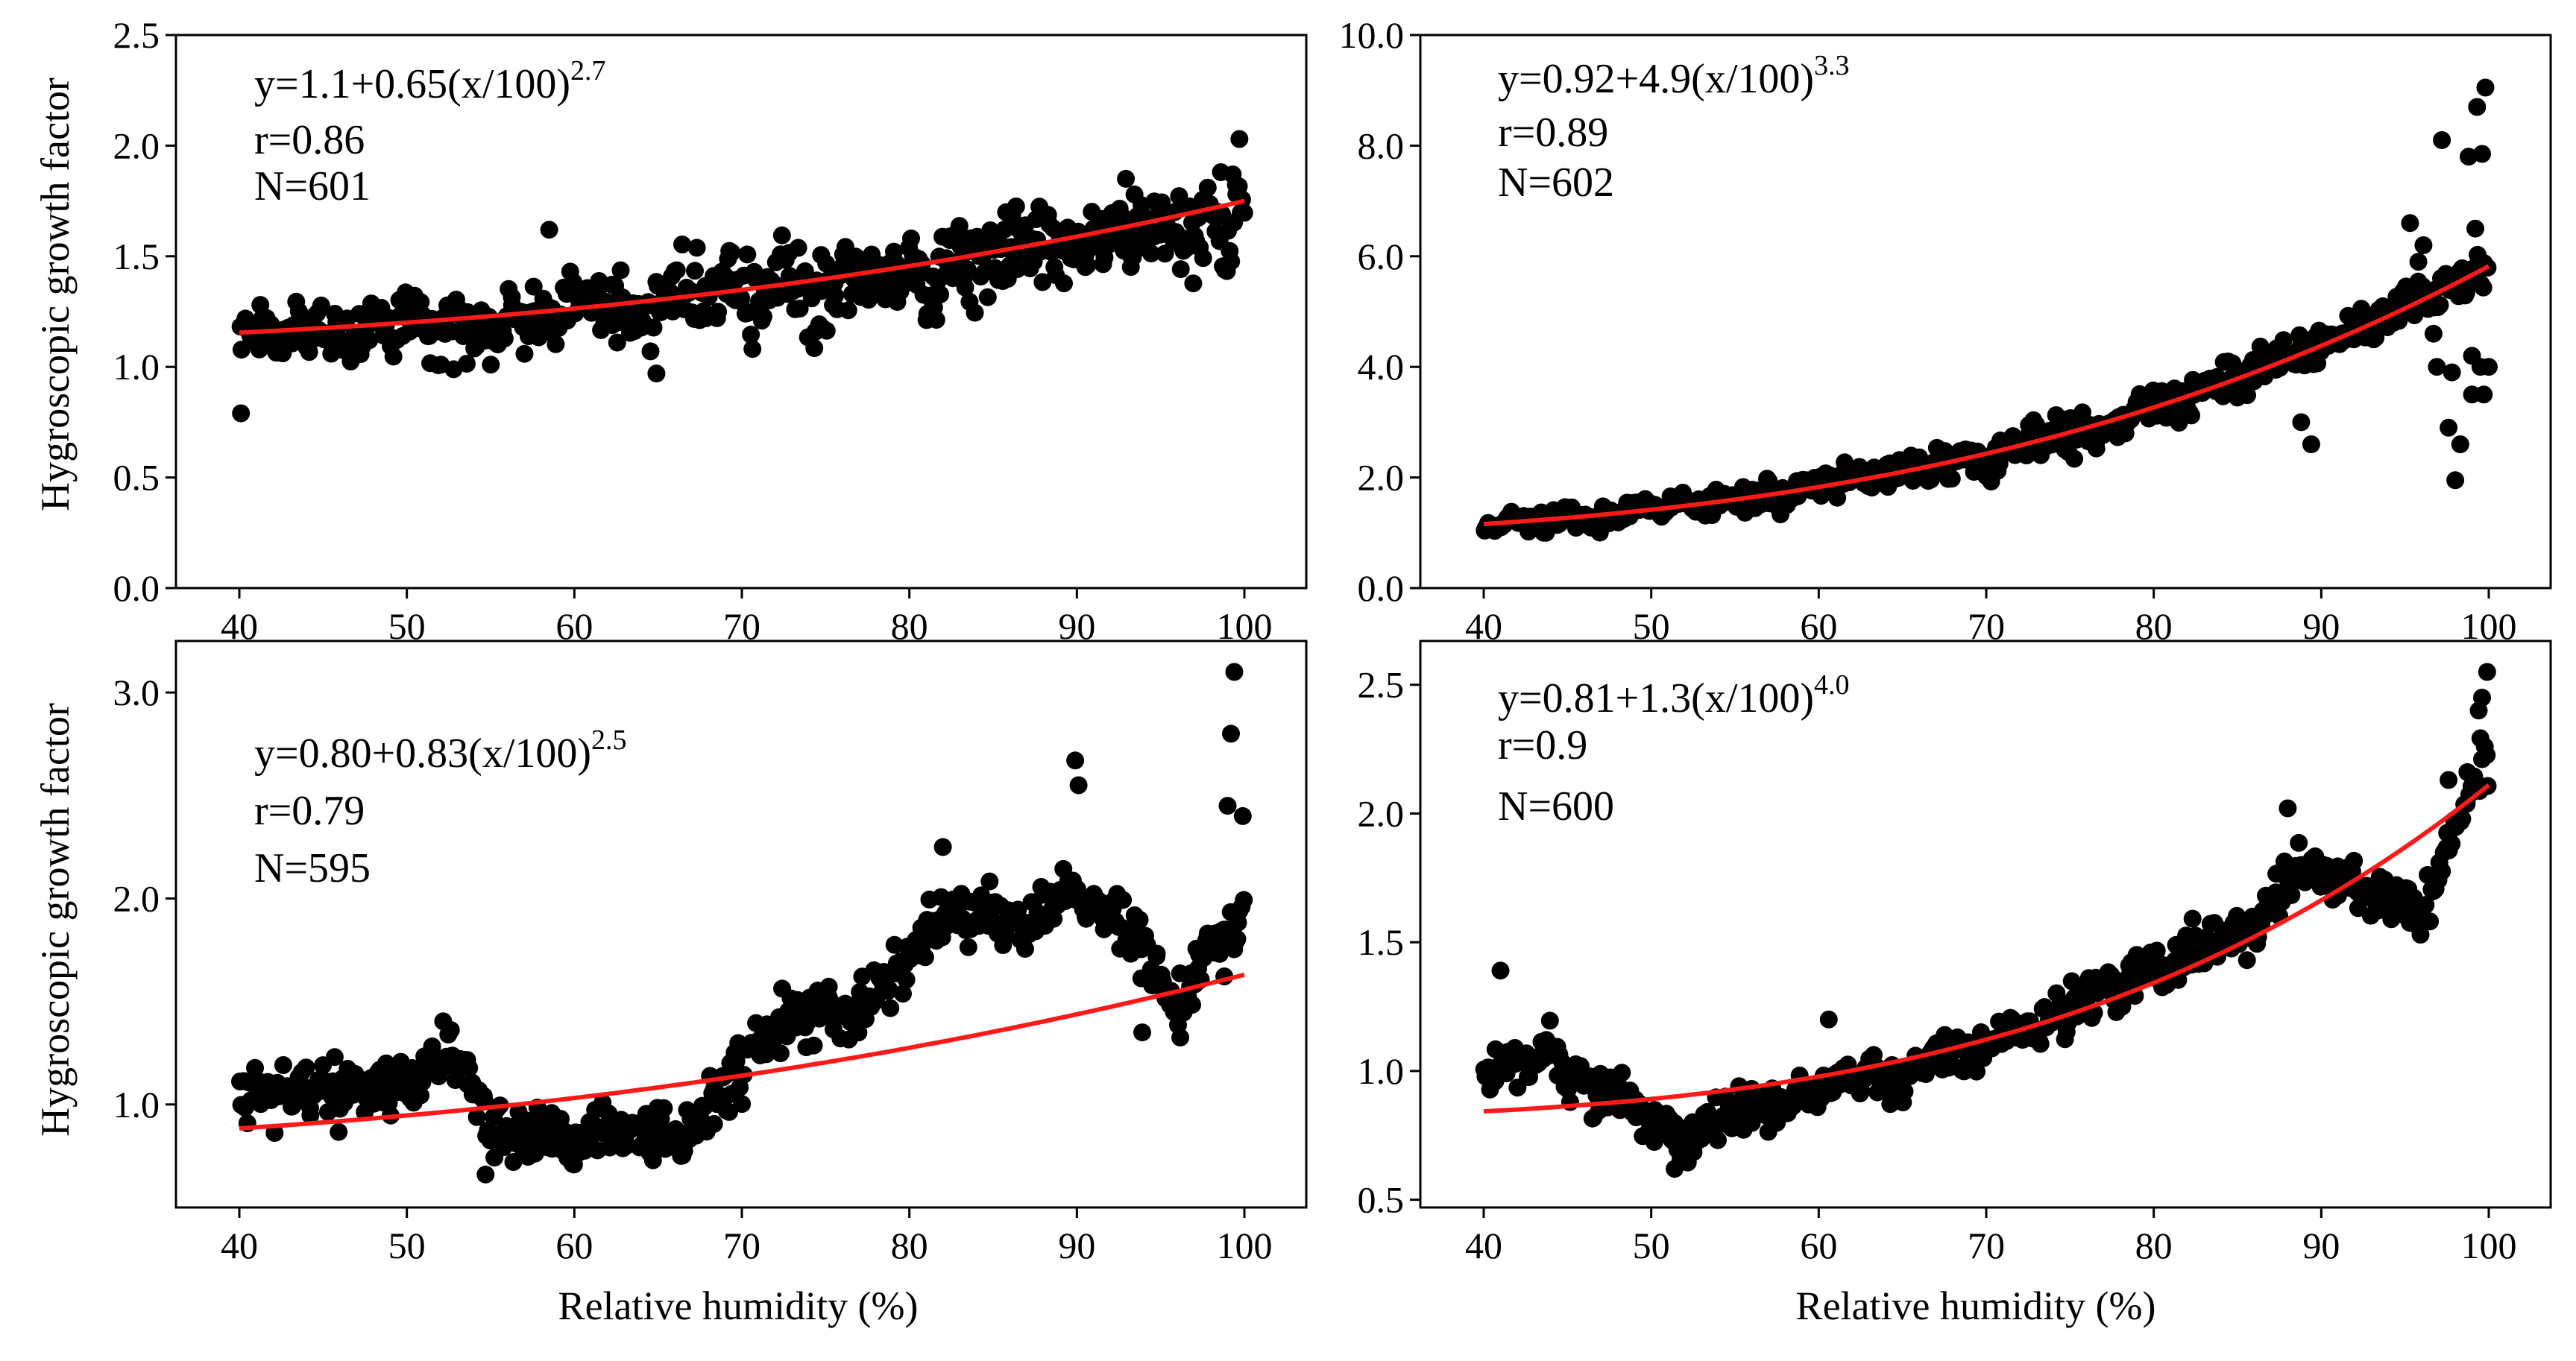 This screenshot has width=2576, height=1361. What do you see at coordinates (1543, 745) in the screenshot?
I see `correlation-coefficient: r=0.9` at bounding box center [1543, 745].